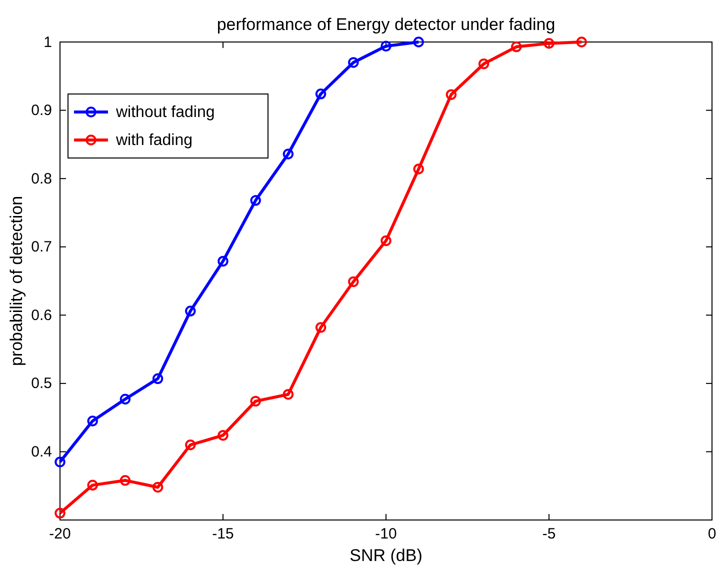  I want to click on y-tick-label: 1, so click(48, 42).